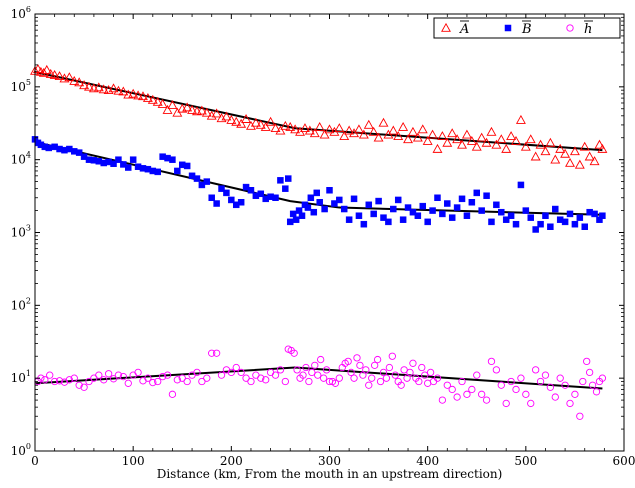 This screenshot has height=488, width=635. What do you see at coordinates (526, 29) in the screenshot?
I see `legend-label: B` at bounding box center [526, 29].